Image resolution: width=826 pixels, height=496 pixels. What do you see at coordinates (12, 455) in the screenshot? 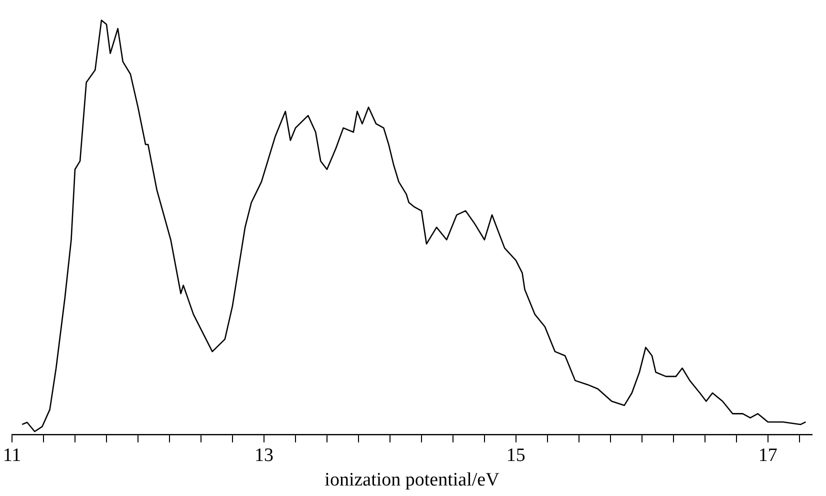
I see `x-tick-label: 11` at bounding box center [12, 455].